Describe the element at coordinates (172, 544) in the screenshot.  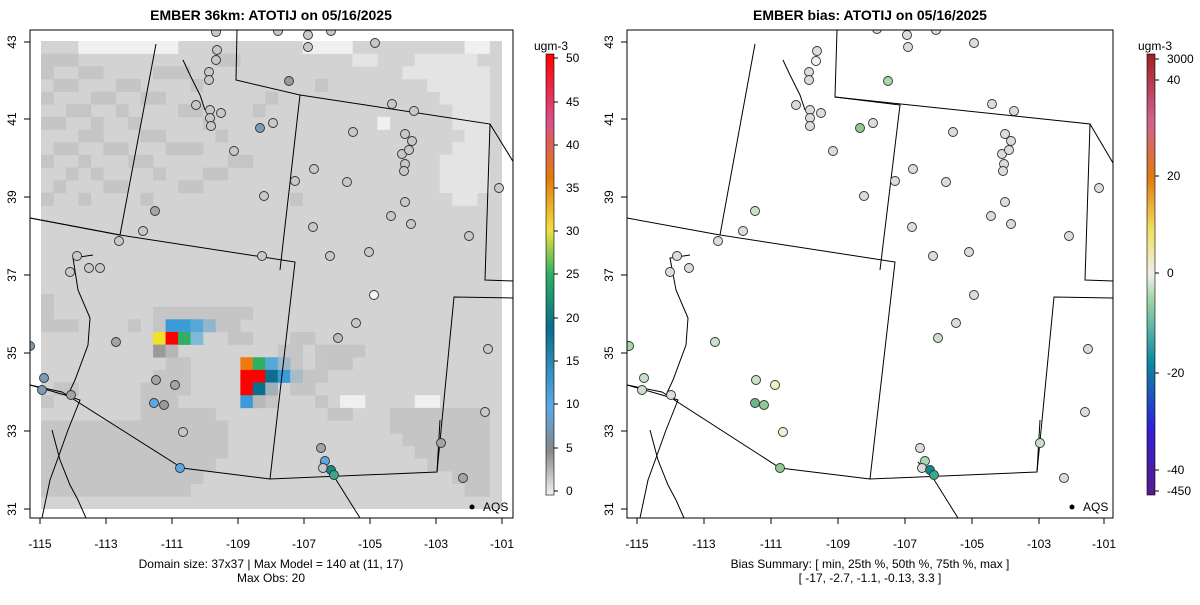
I see `x-tick-label: -111` at that location.